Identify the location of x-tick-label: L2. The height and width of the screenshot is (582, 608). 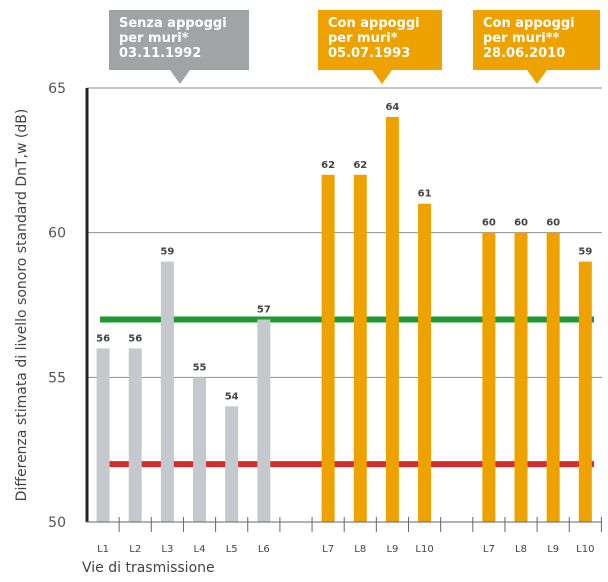
(135, 549).